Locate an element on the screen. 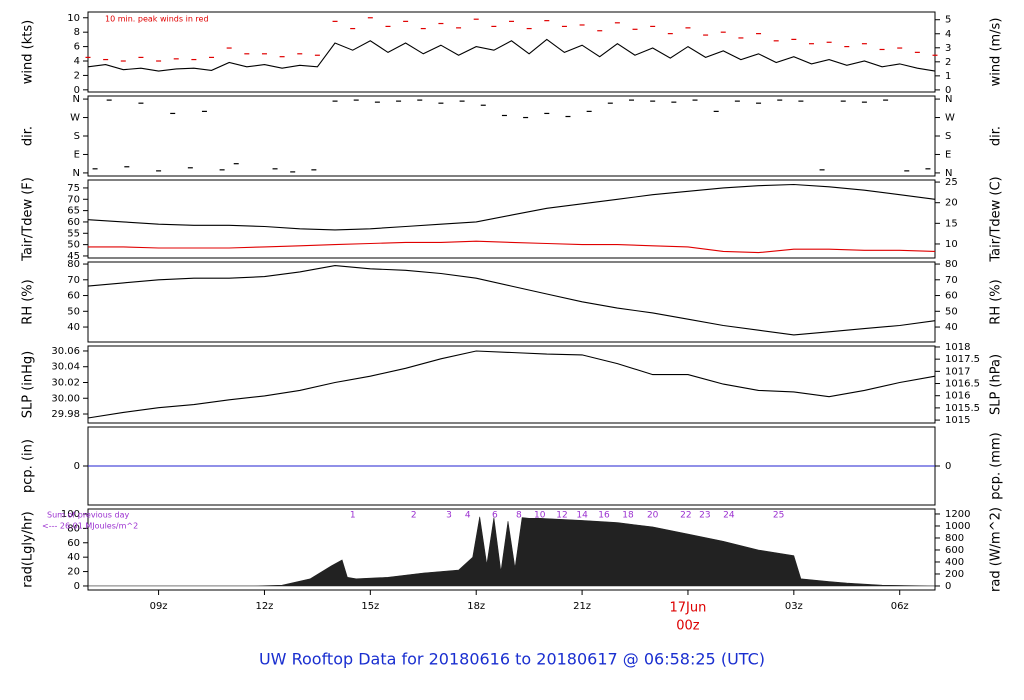 This screenshot has width=1024, height=700. sun-marker: 4 is located at coordinates (468, 516).